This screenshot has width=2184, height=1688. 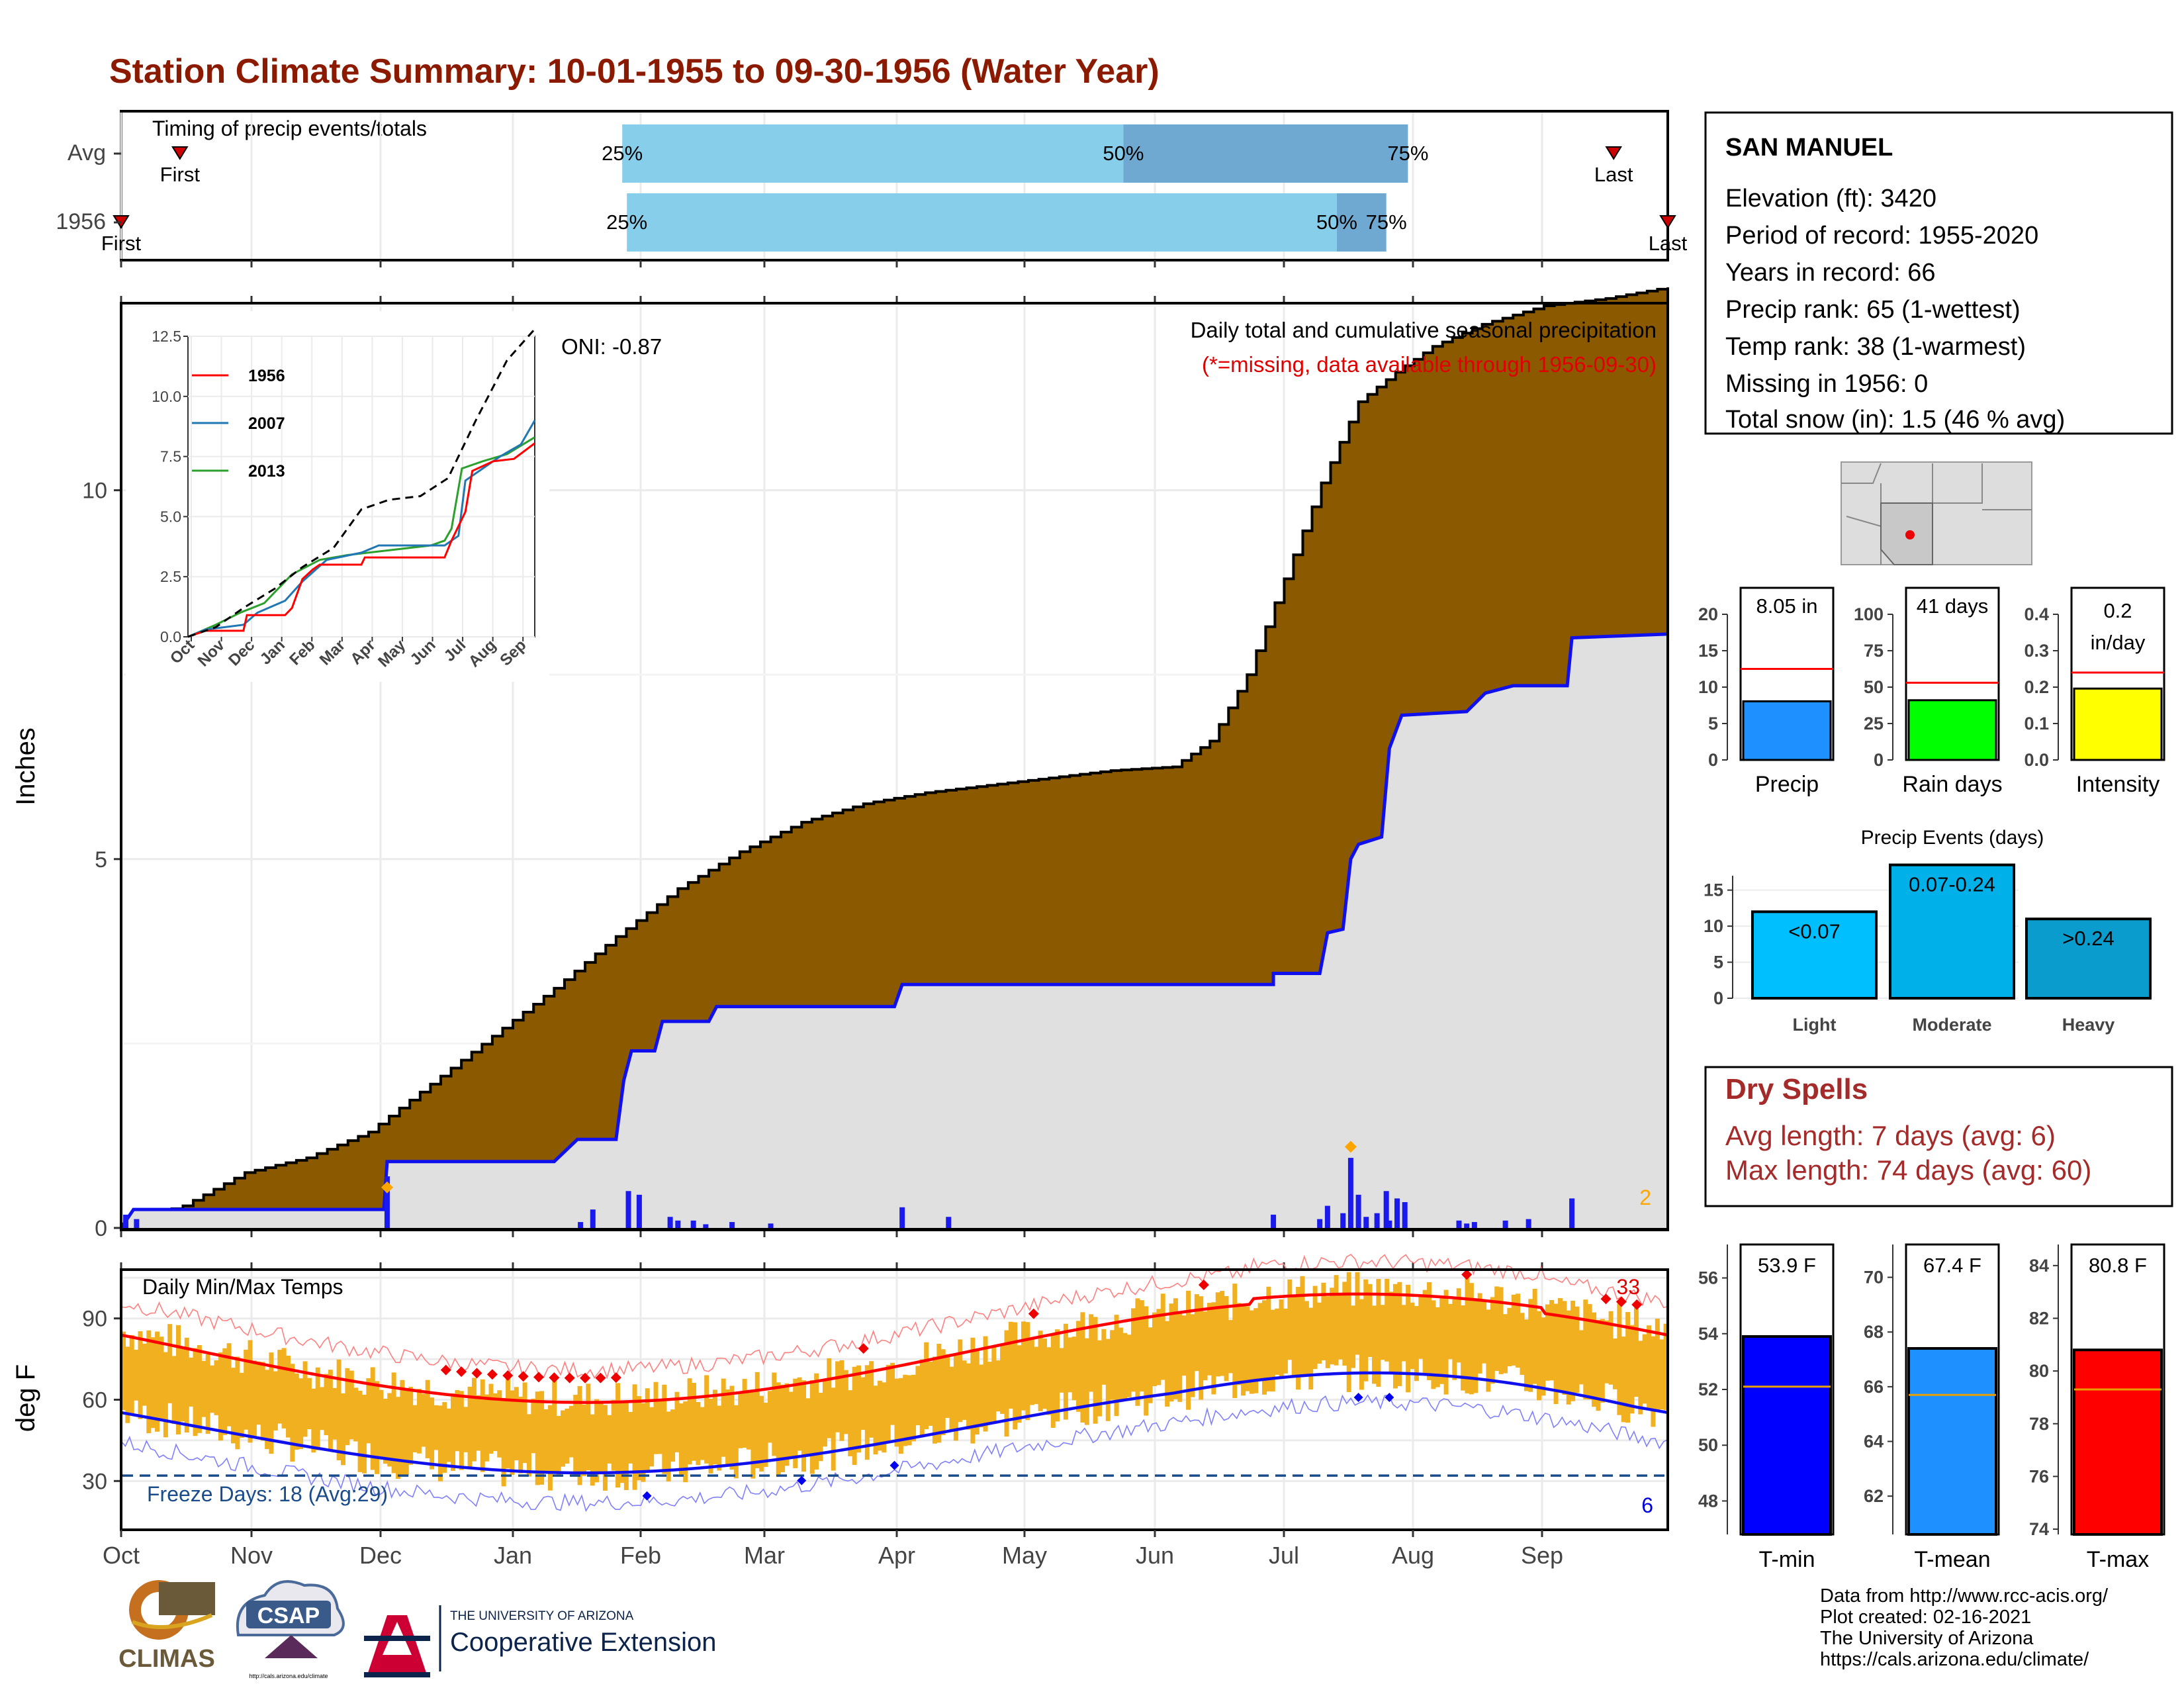 I want to click on missing-data-marker, so click(x=1351, y=1147).